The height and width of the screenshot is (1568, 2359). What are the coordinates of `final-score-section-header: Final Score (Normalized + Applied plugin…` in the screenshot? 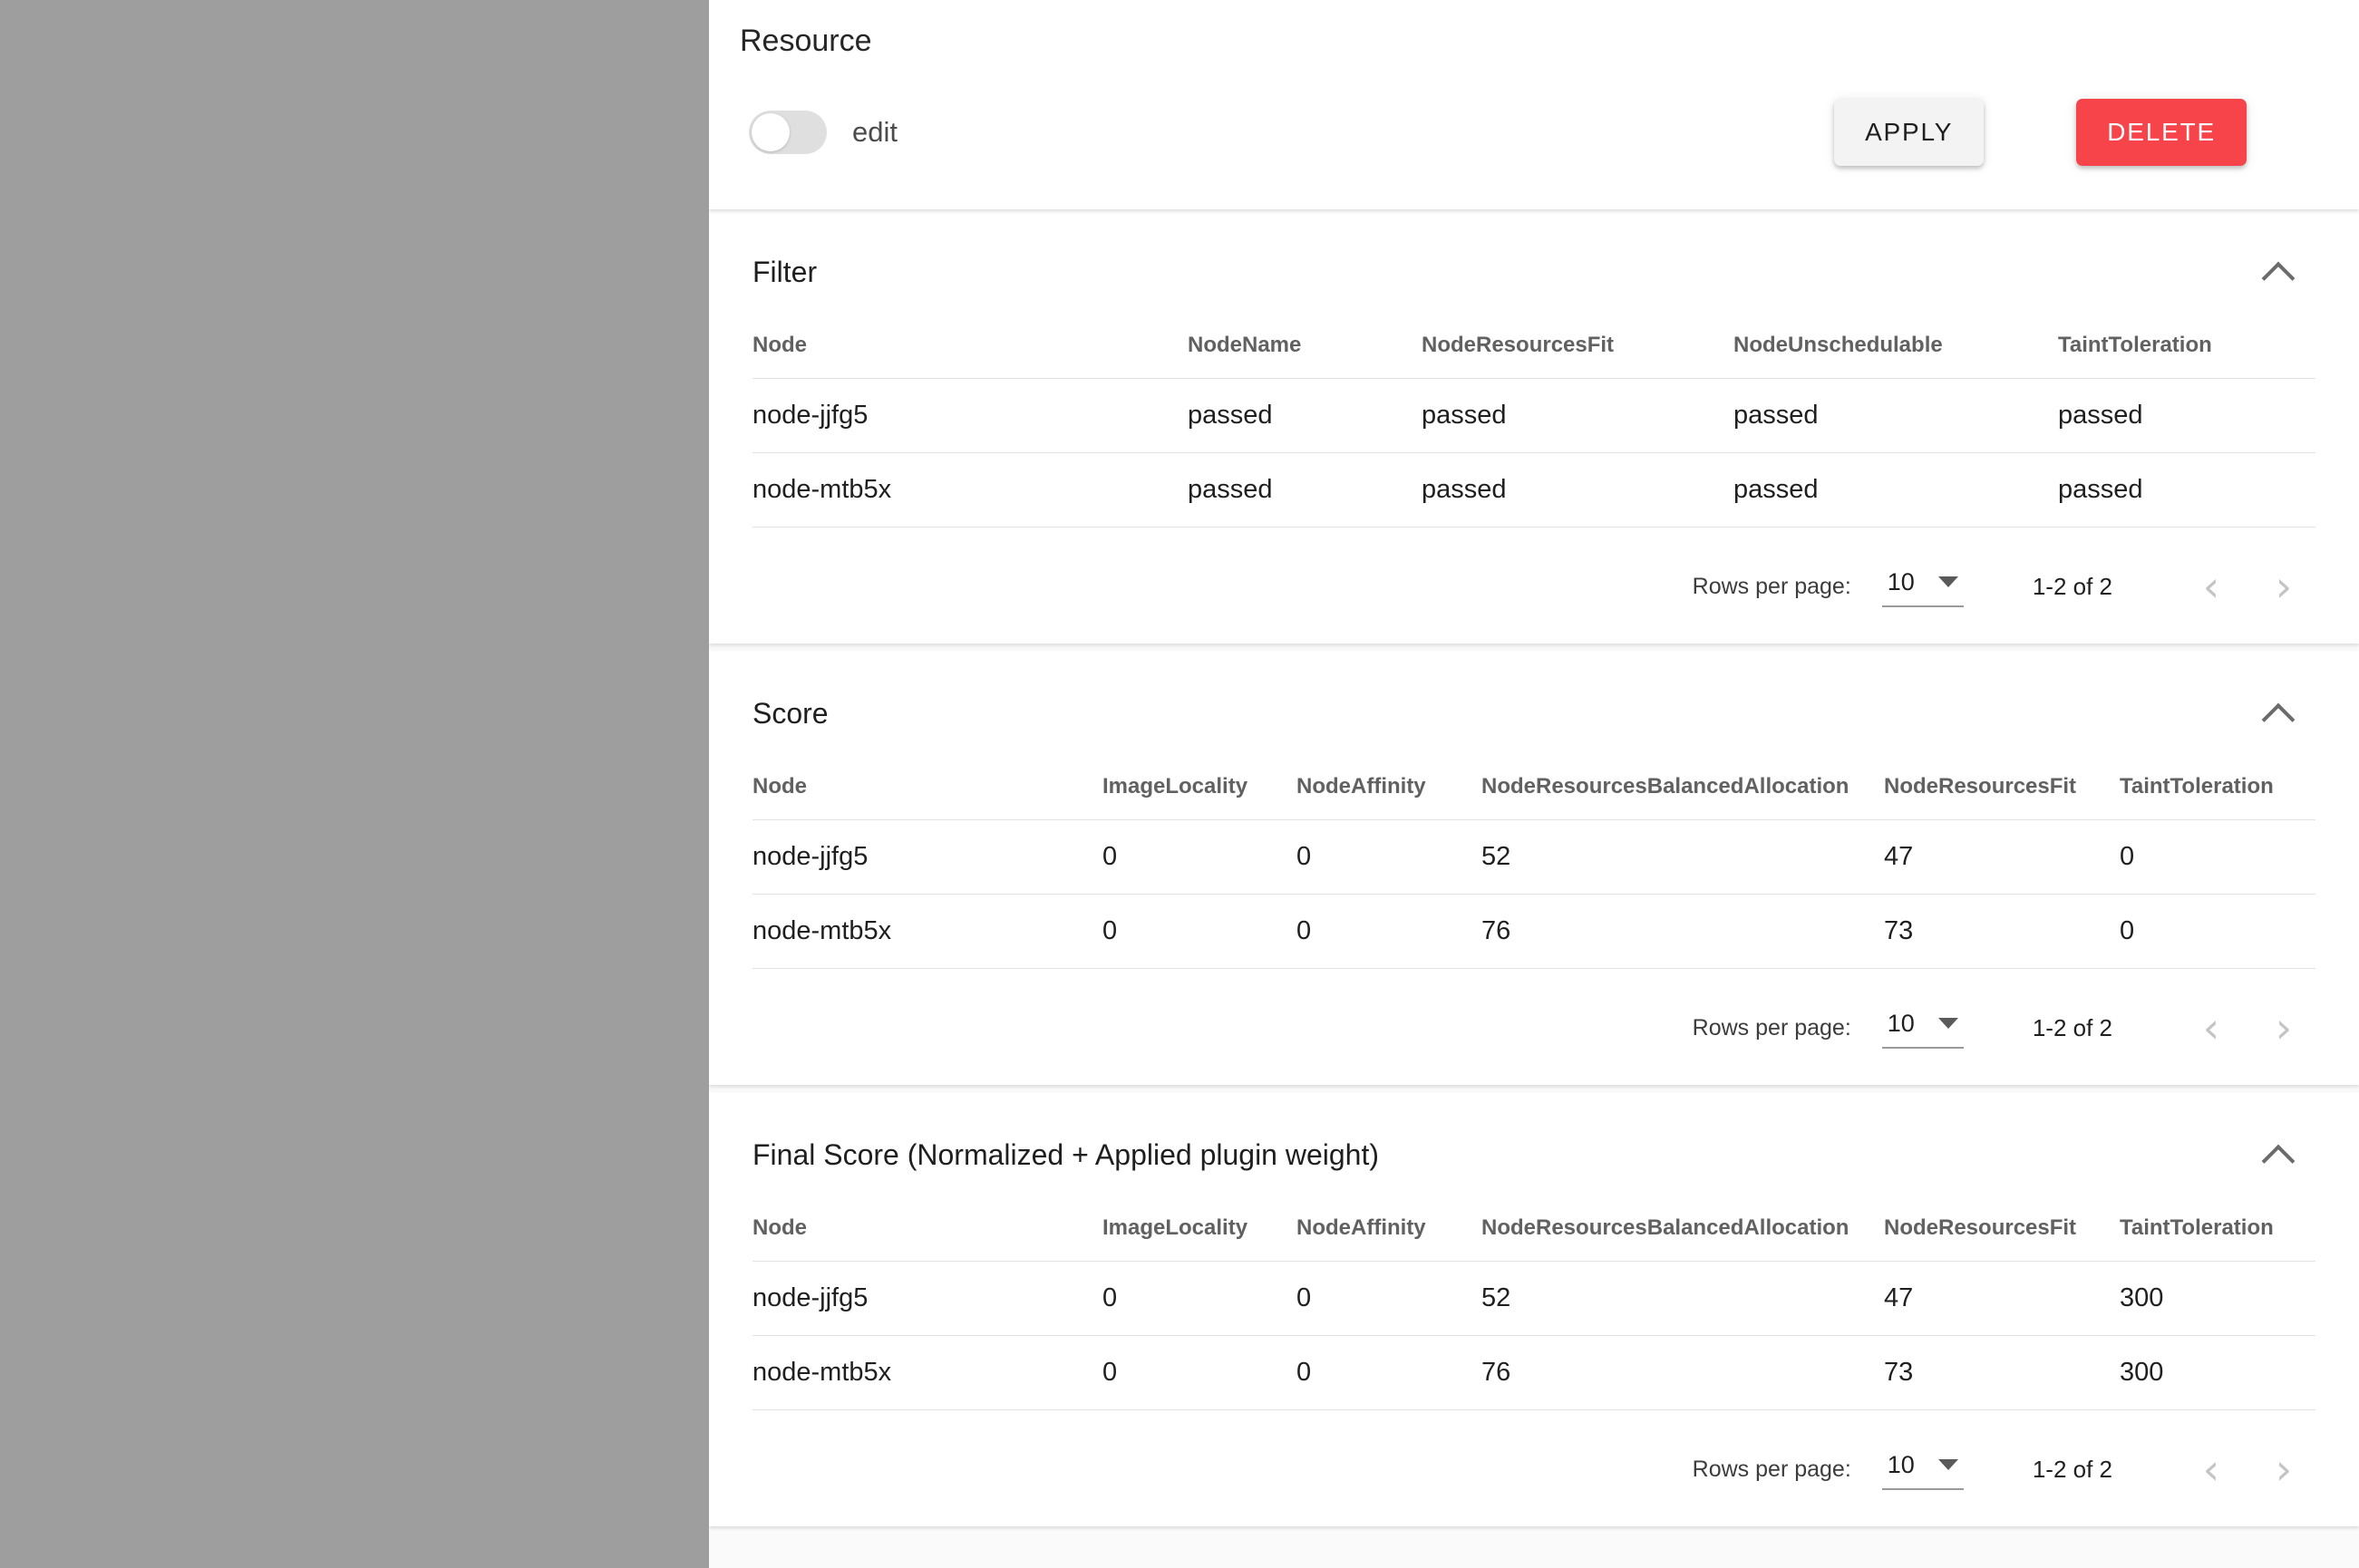 It's located at (1534, 1136).